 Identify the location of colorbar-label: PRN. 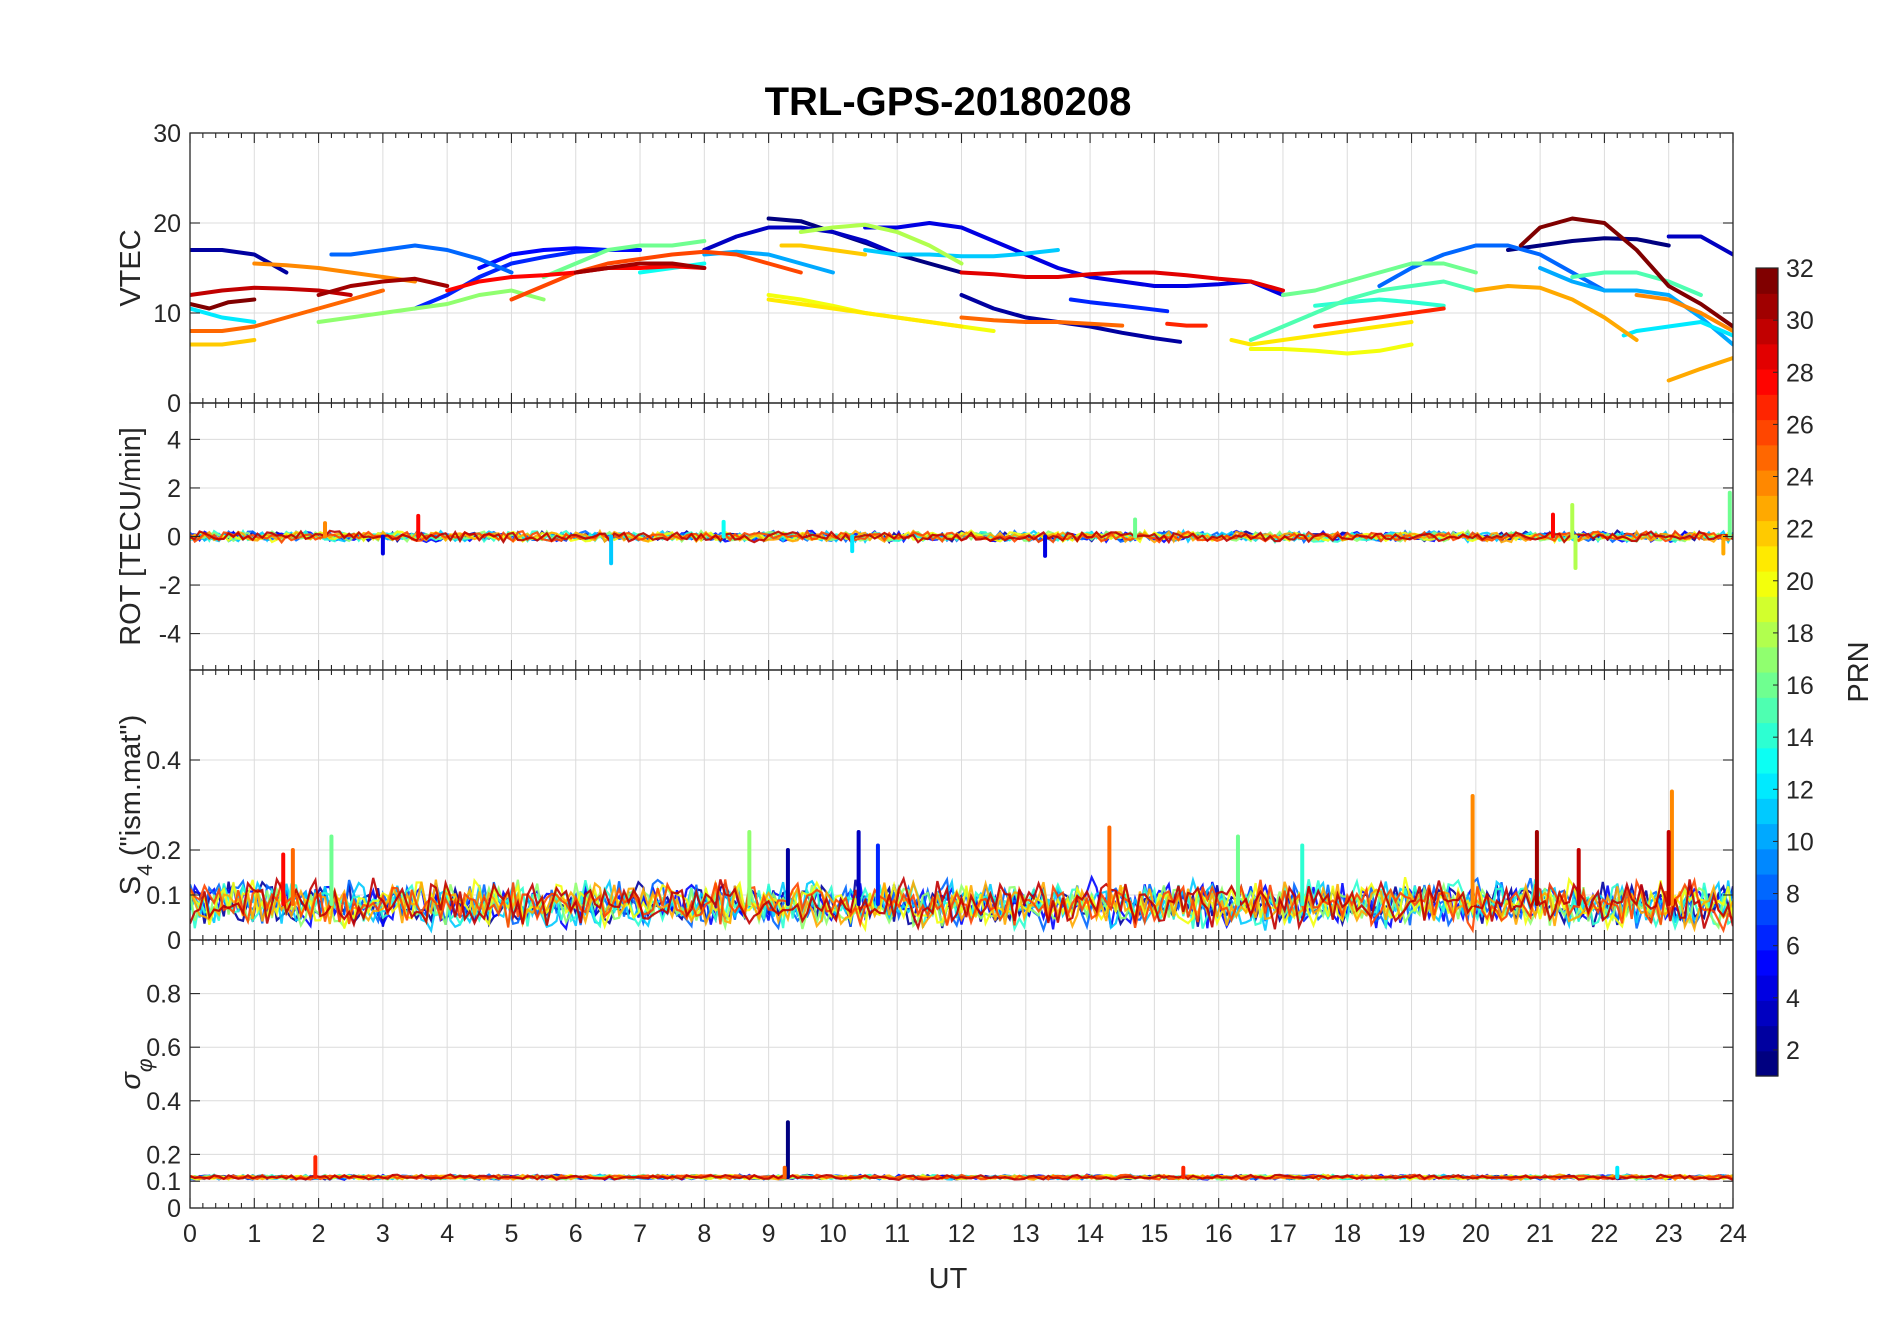
(1859, 671).